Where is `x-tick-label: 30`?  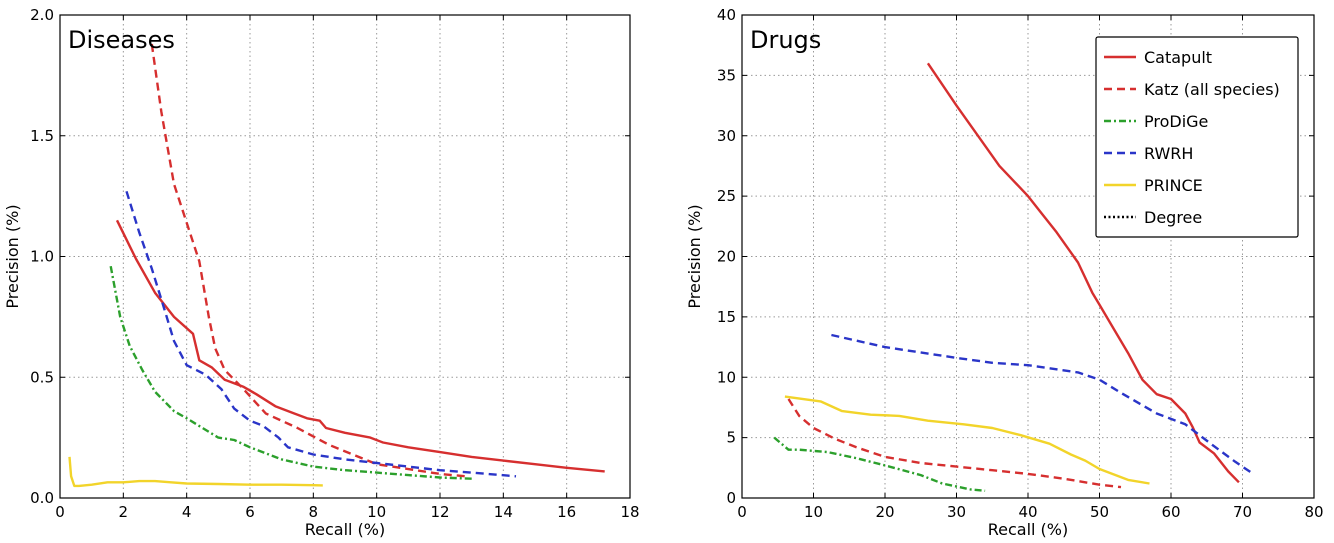 x-tick-label: 30 is located at coordinates (956, 512).